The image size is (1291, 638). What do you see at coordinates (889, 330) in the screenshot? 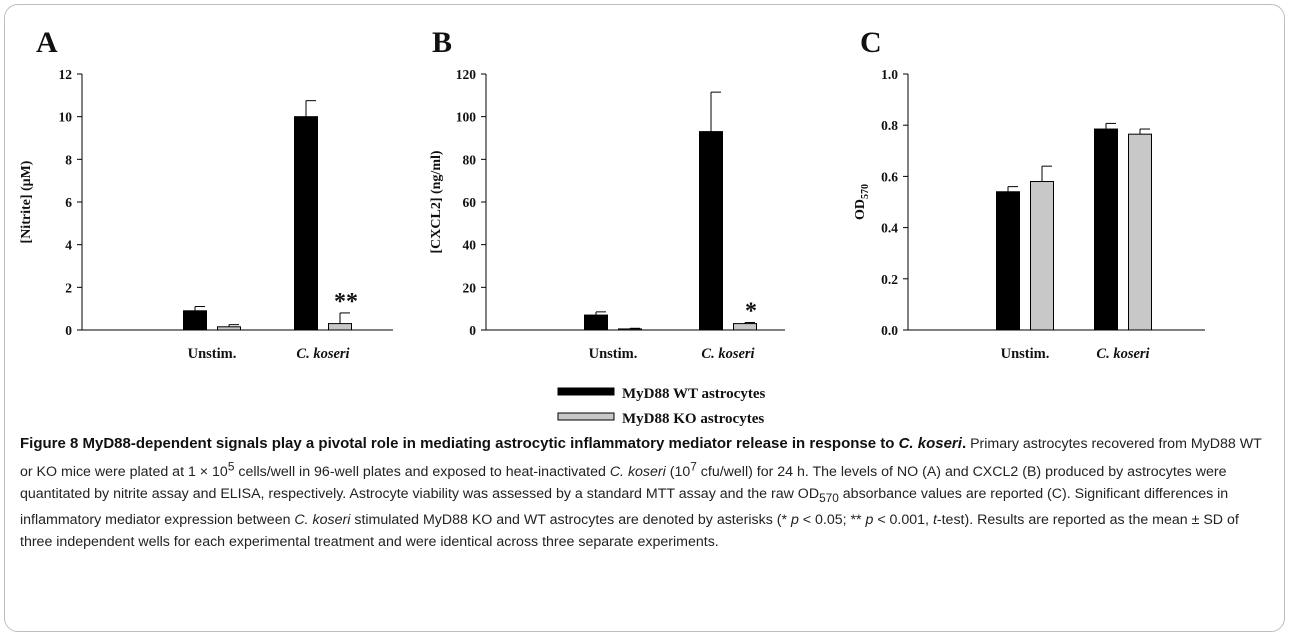
I see `y-tick-label: 0.0` at bounding box center [889, 330].